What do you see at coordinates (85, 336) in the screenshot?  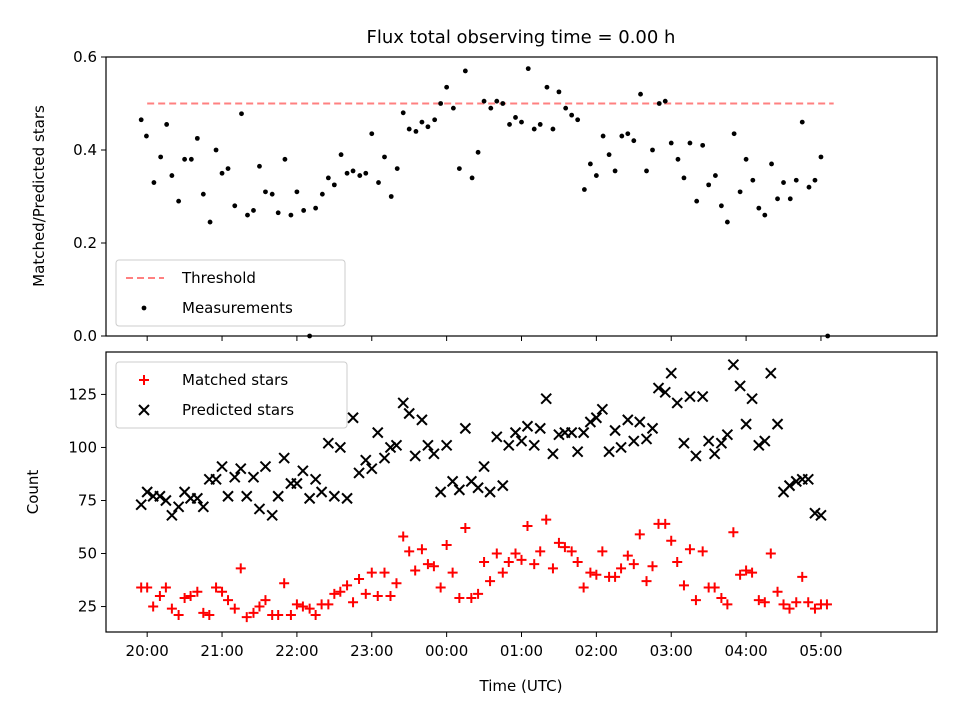 I see `top-y-tick-label: 0.0` at bounding box center [85, 336].